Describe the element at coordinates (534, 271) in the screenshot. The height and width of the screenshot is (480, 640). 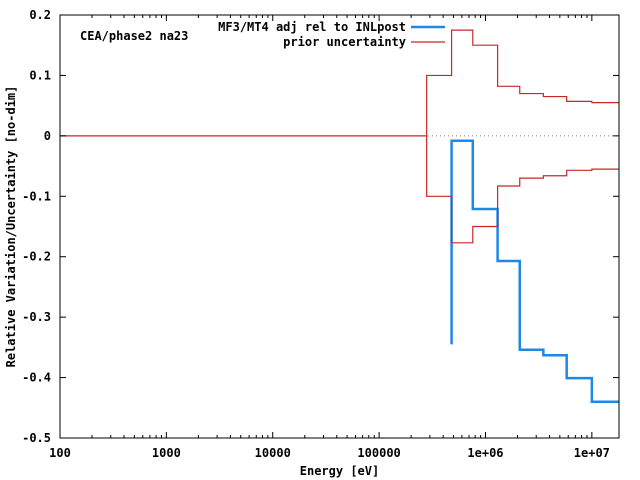
I see `series-adjustment-line` at that location.